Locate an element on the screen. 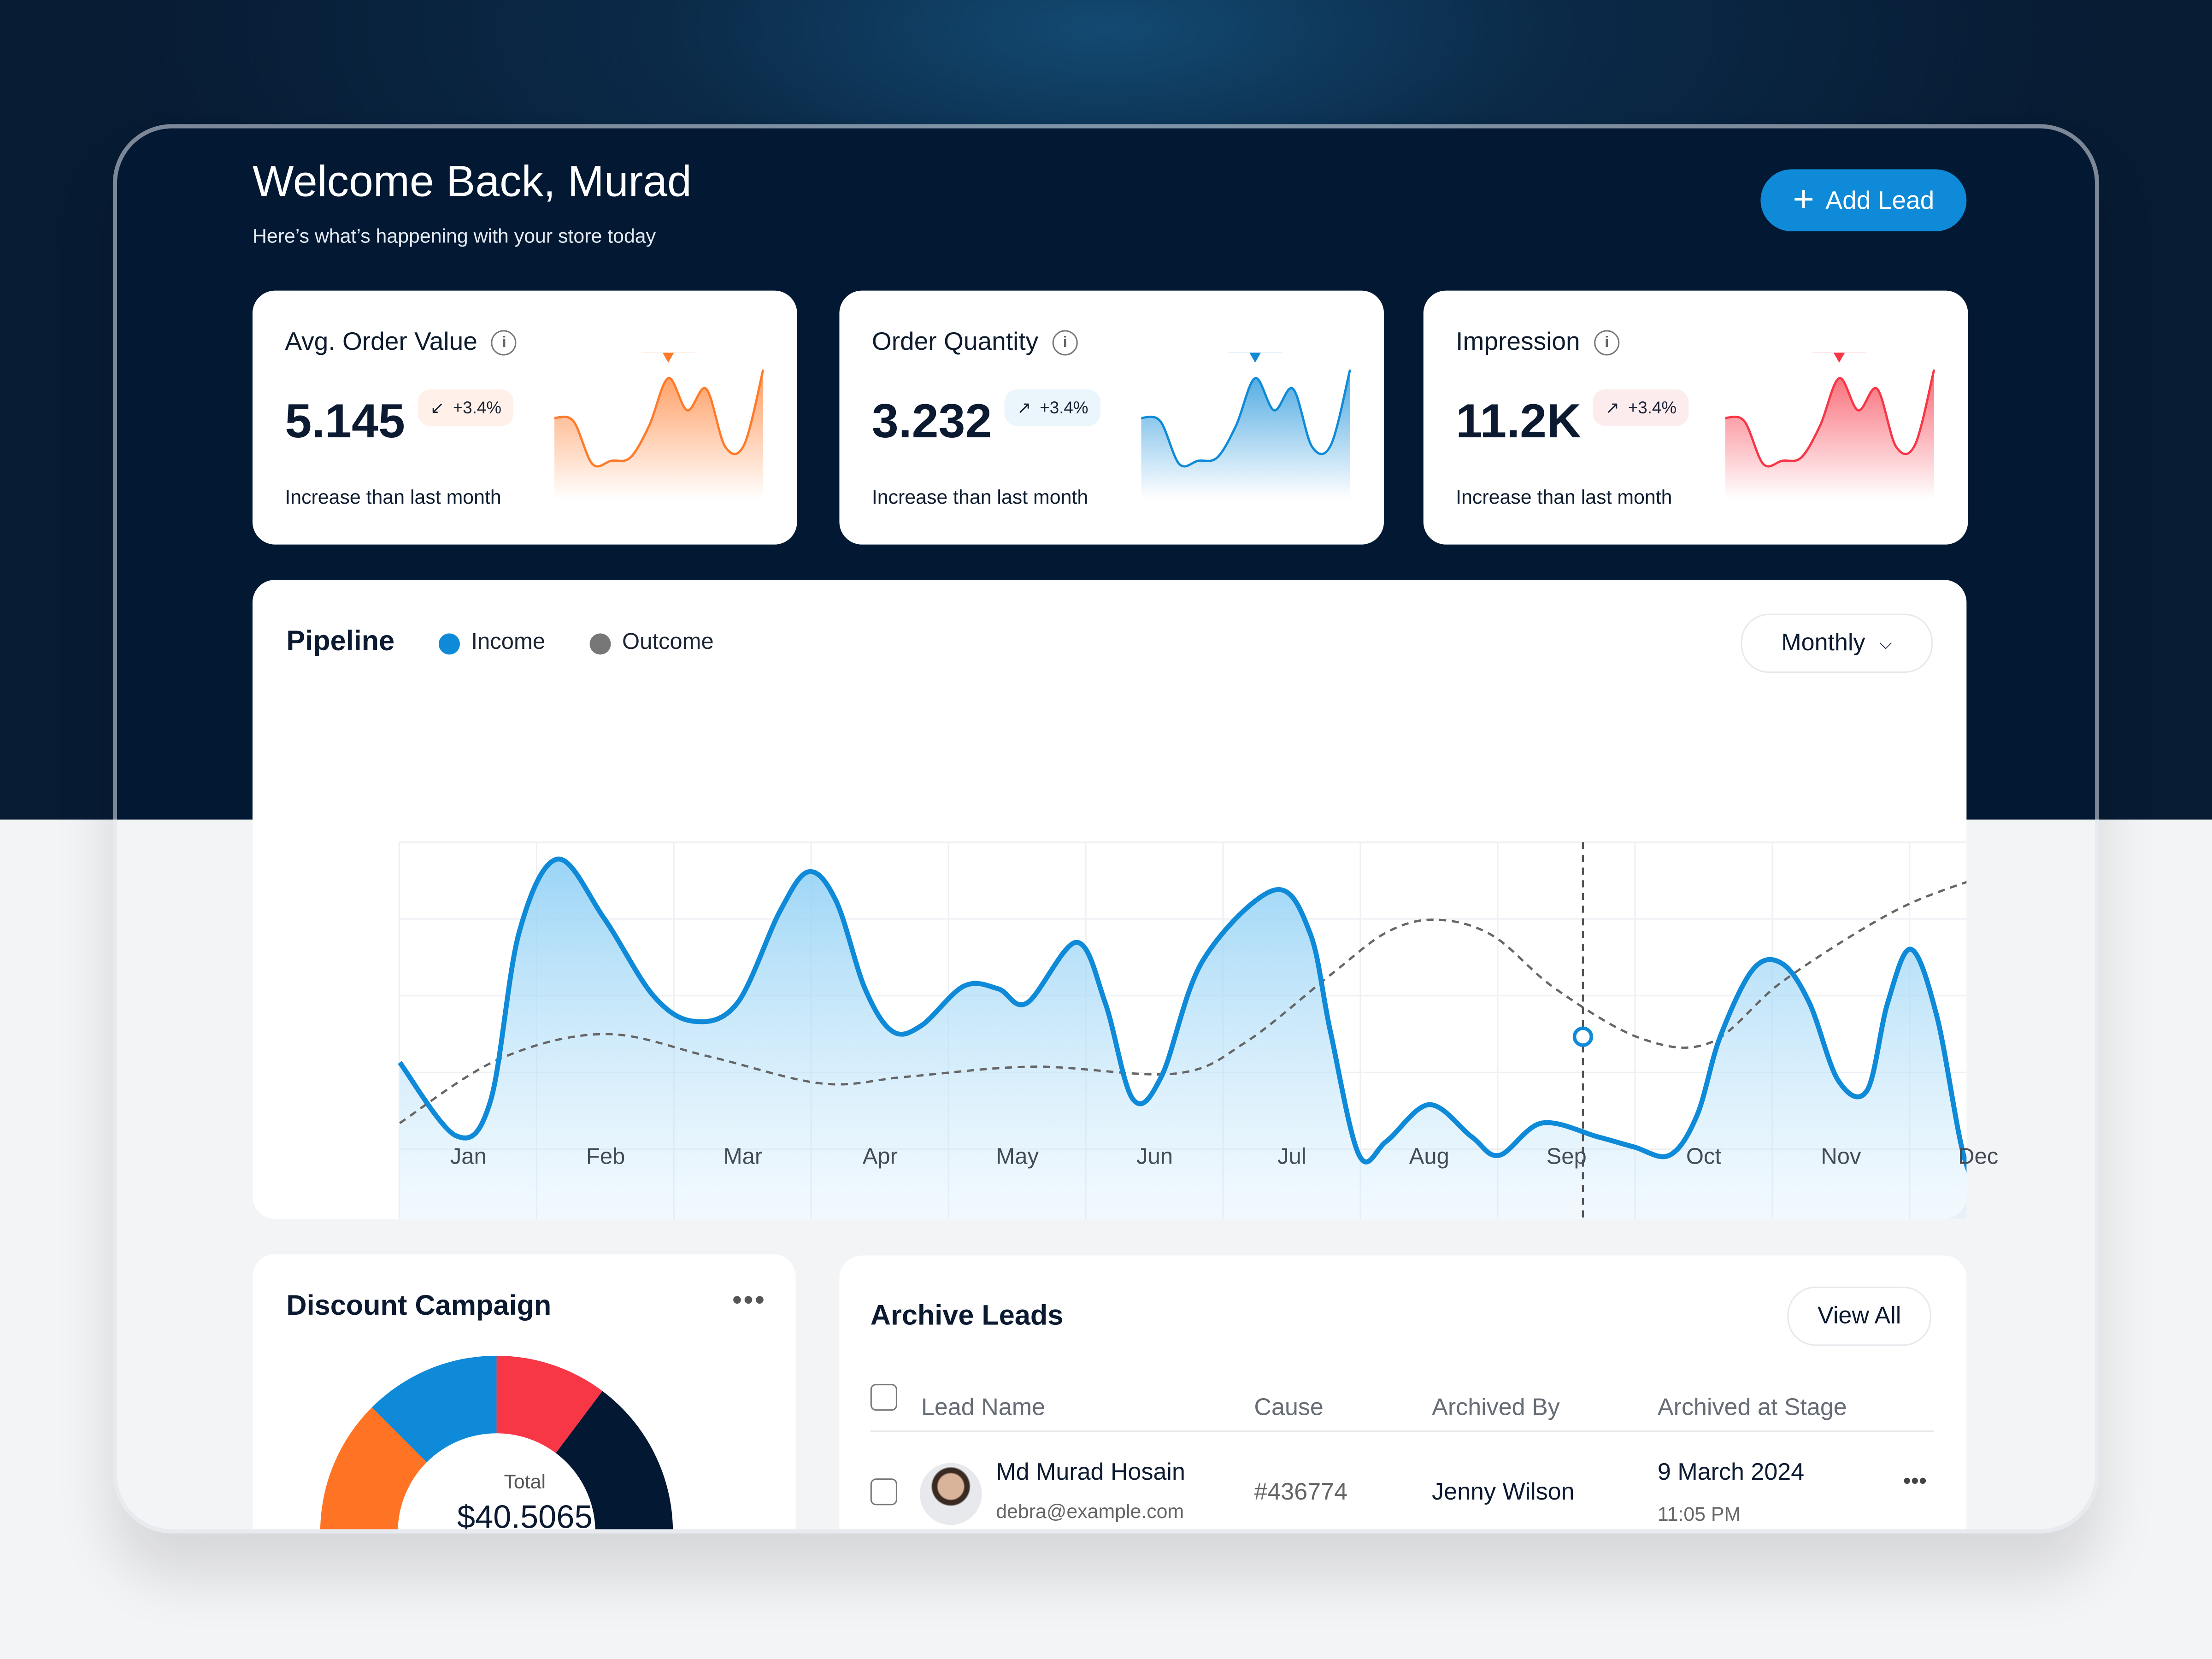 Image resolution: width=2212 pixels, height=1659 pixels. x-tick-label: Nov is located at coordinates (1841, 1157).